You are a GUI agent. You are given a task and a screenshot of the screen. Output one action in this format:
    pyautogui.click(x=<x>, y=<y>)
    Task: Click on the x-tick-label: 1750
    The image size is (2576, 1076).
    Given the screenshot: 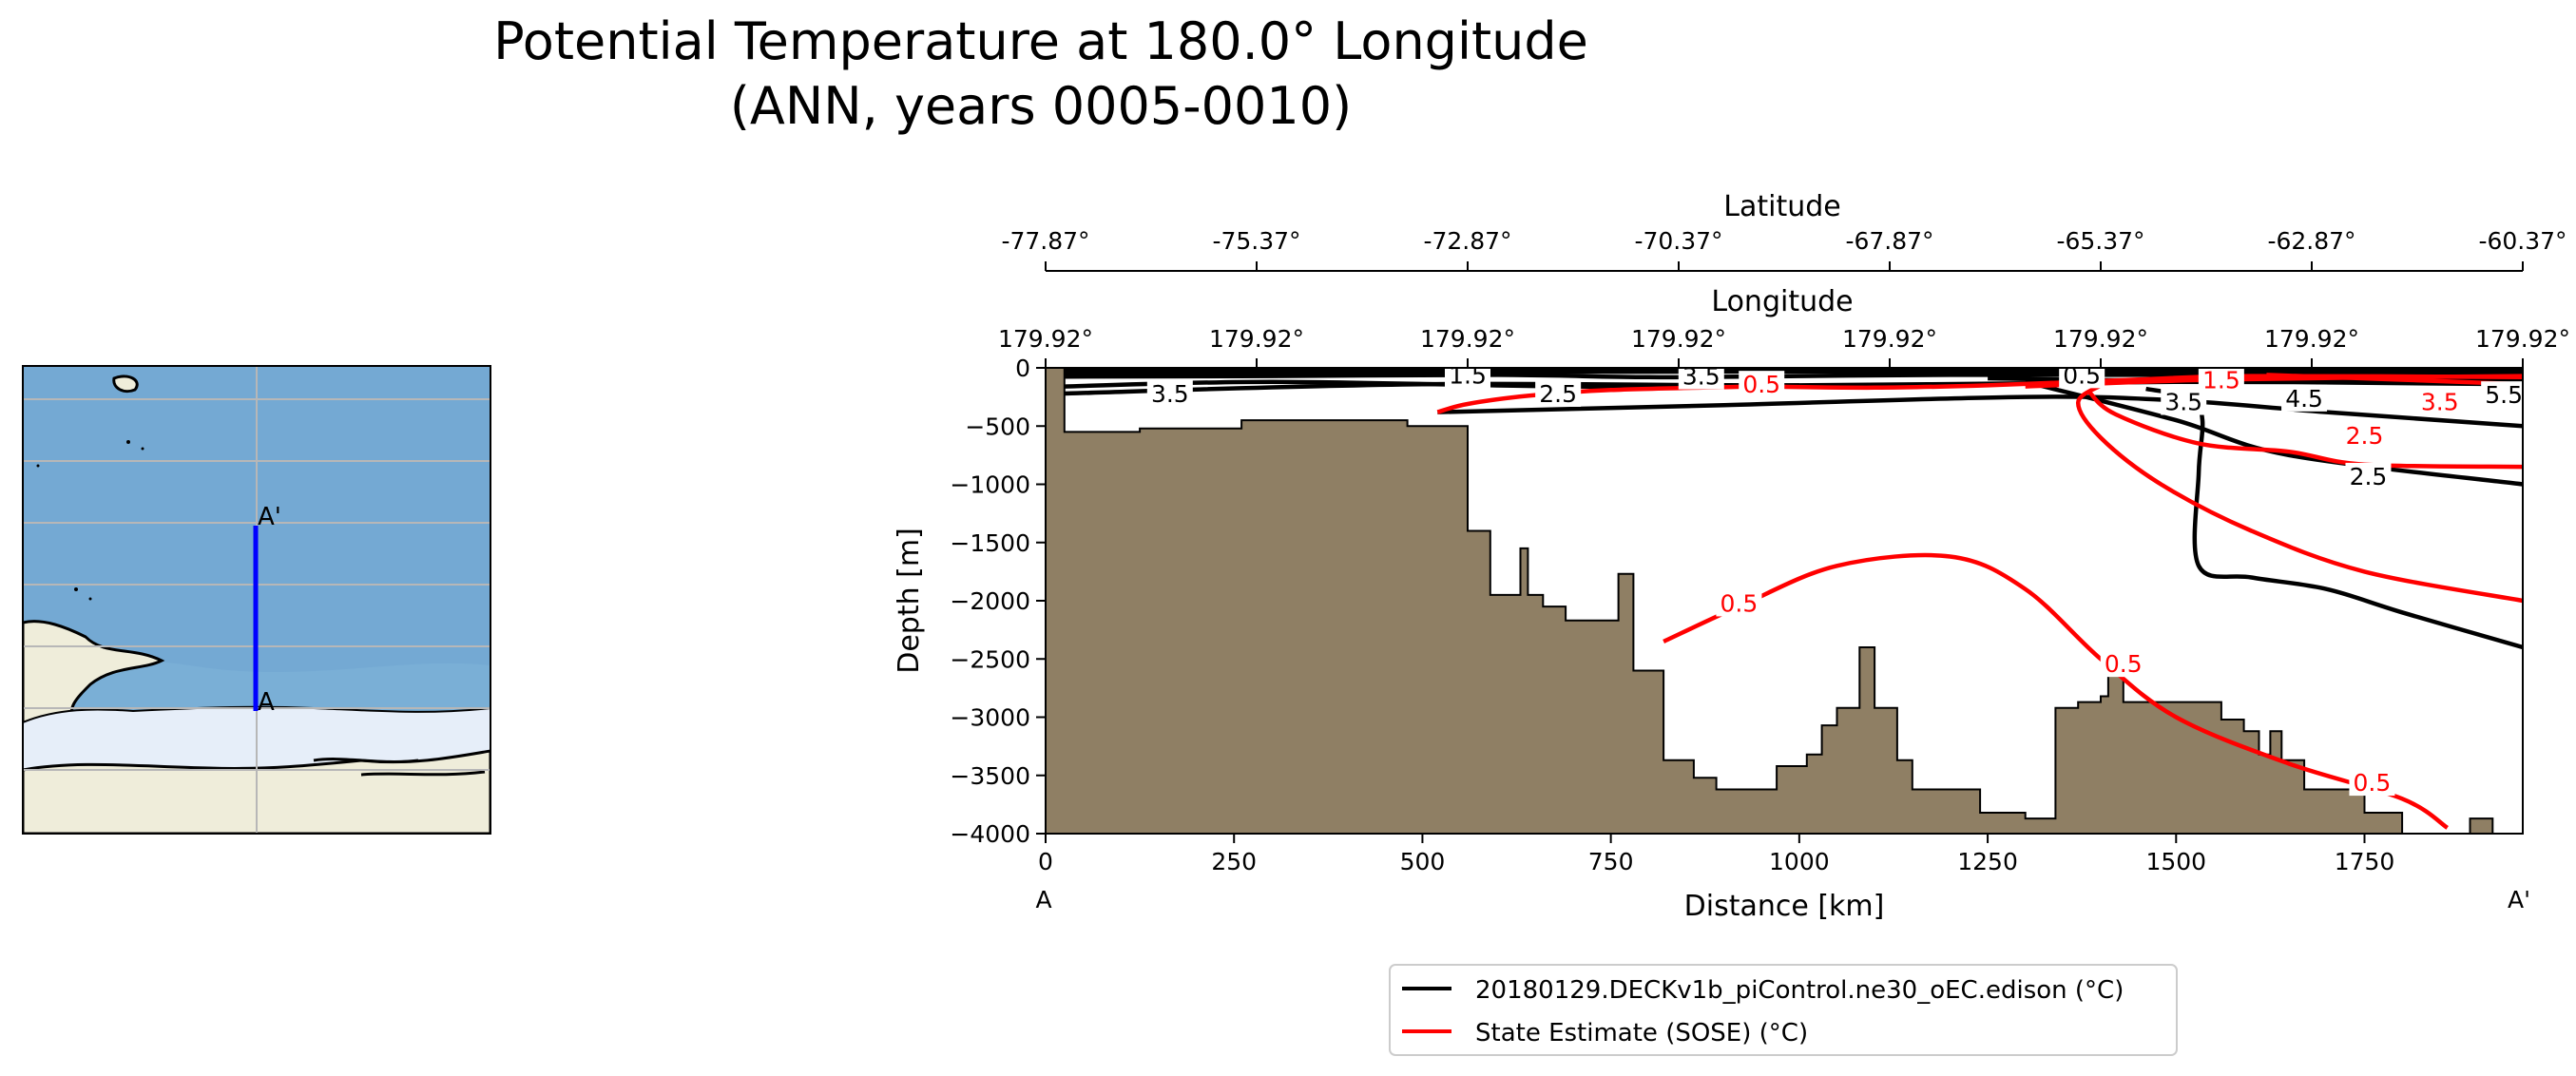 What is the action you would take?
    pyautogui.click(x=2365, y=861)
    